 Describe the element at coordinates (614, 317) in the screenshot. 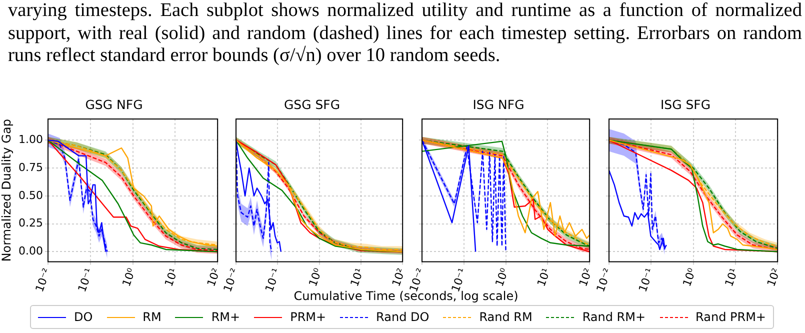

I see `legend-label: Rand RM+` at that location.